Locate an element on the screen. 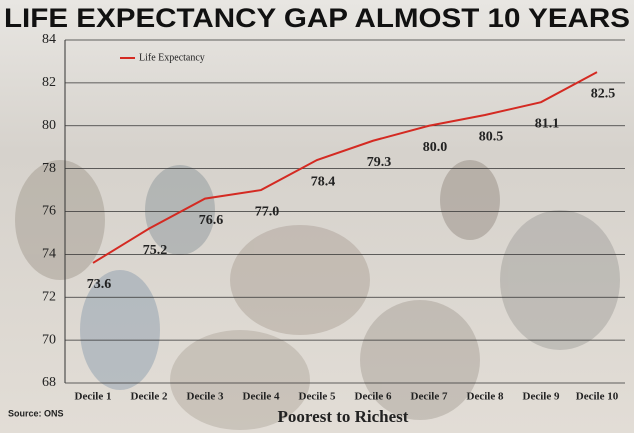 Image resolution: width=634 pixels, height=433 pixels. x-tick-label: Decile 10 is located at coordinates (597, 397).